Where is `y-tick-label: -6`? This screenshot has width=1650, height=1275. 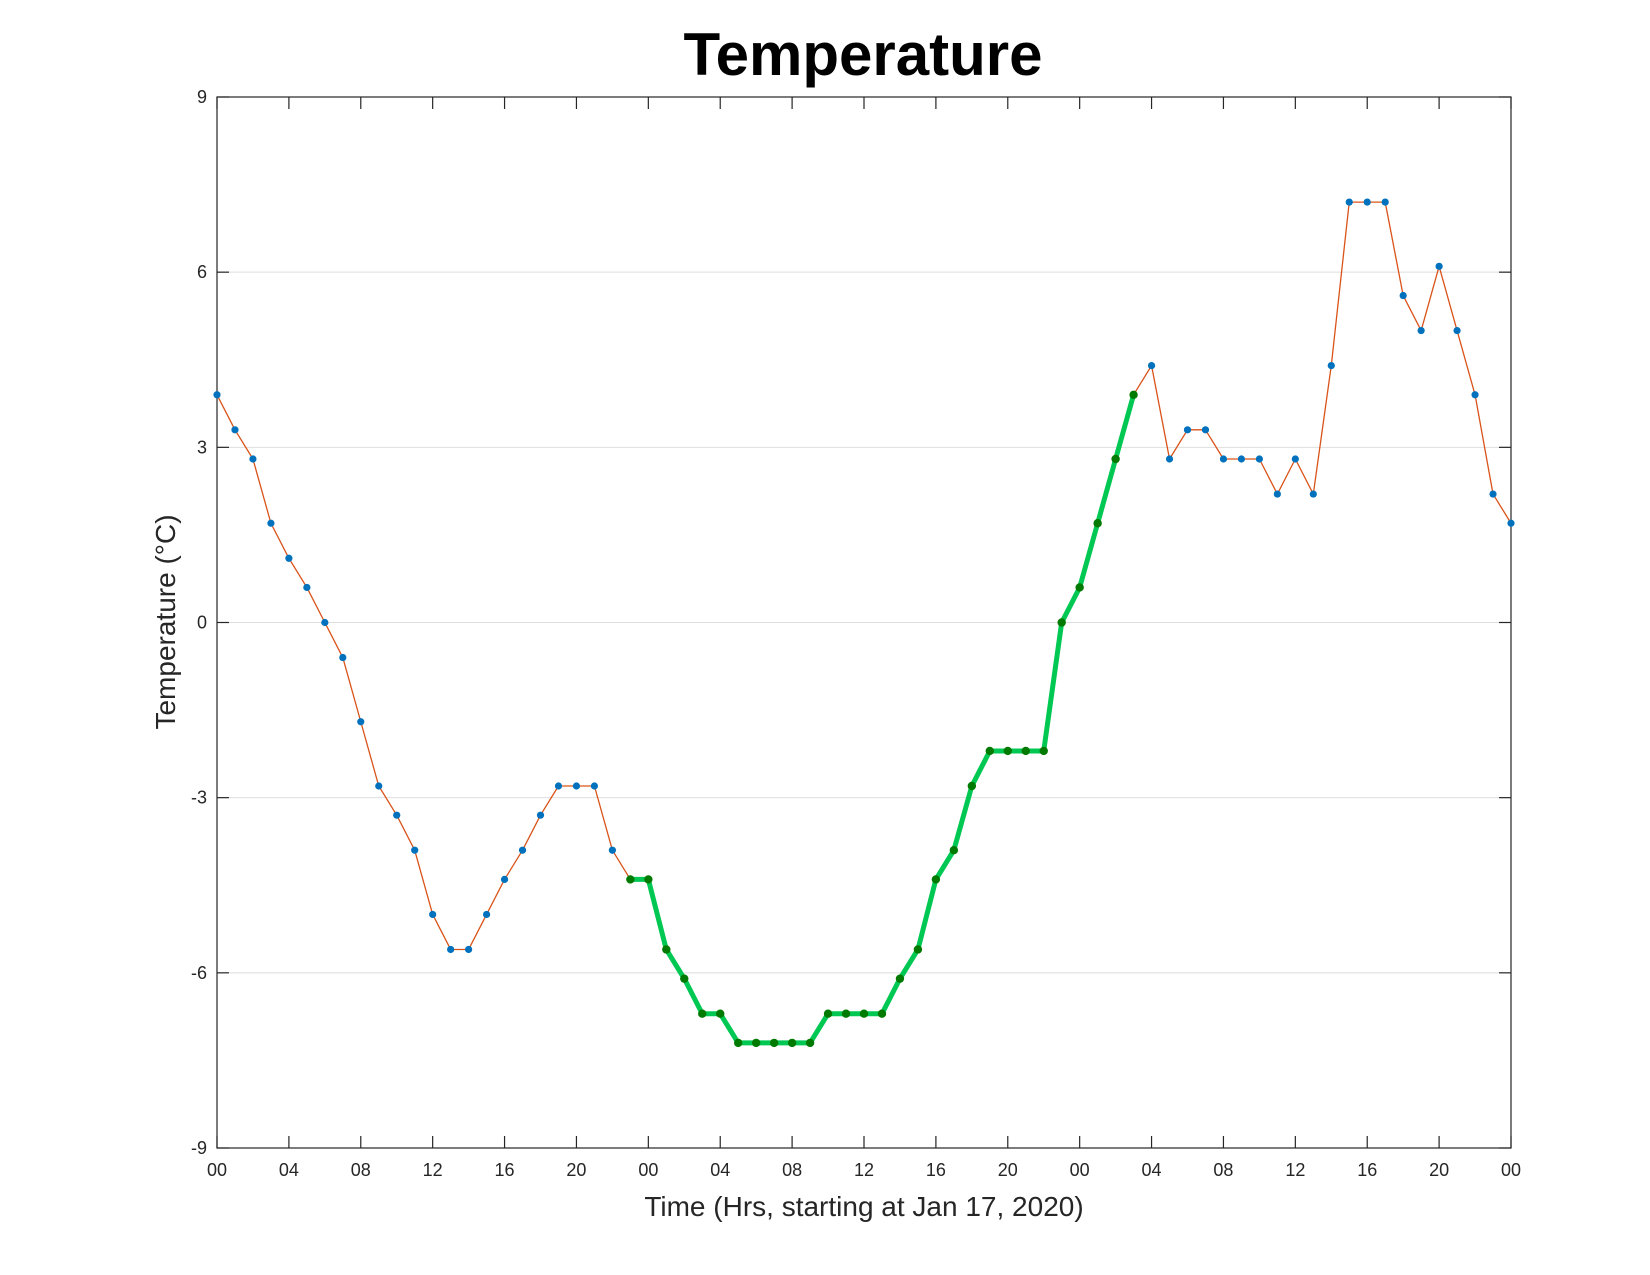 y-tick-label: -6 is located at coordinates (199, 973).